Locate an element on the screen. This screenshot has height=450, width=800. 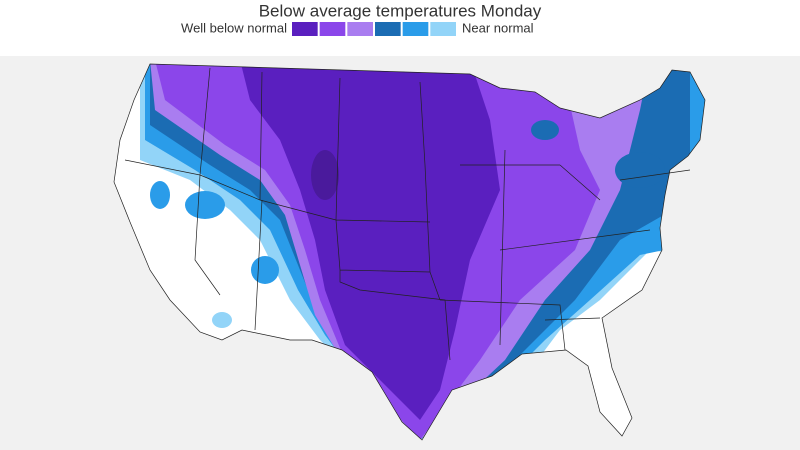
legend-low-label: Well below normal is located at coordinates (234, 27).